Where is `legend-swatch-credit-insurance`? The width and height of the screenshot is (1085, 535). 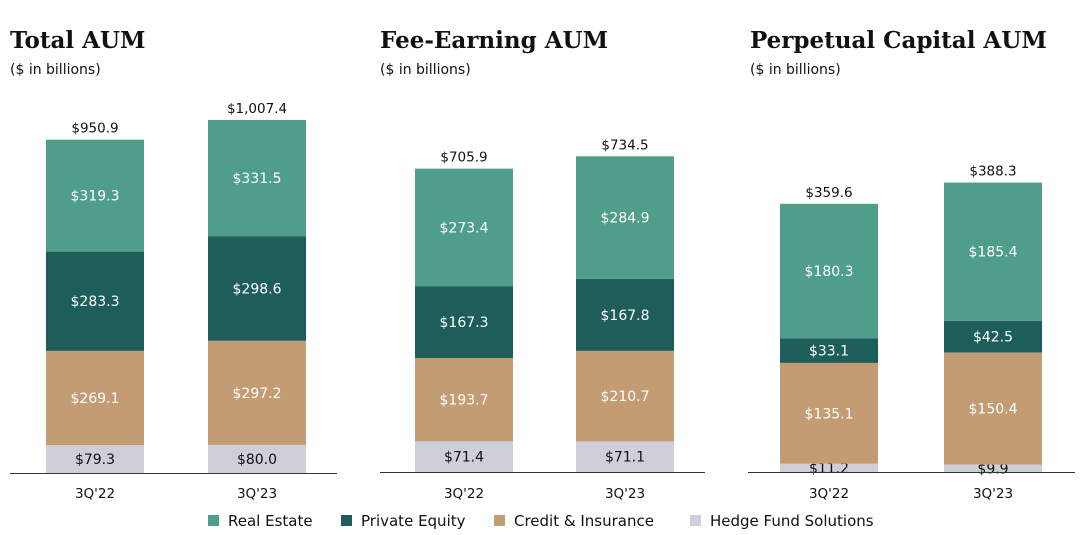 legend-swatch-credit-insurance is located at coordinates (499, 520).